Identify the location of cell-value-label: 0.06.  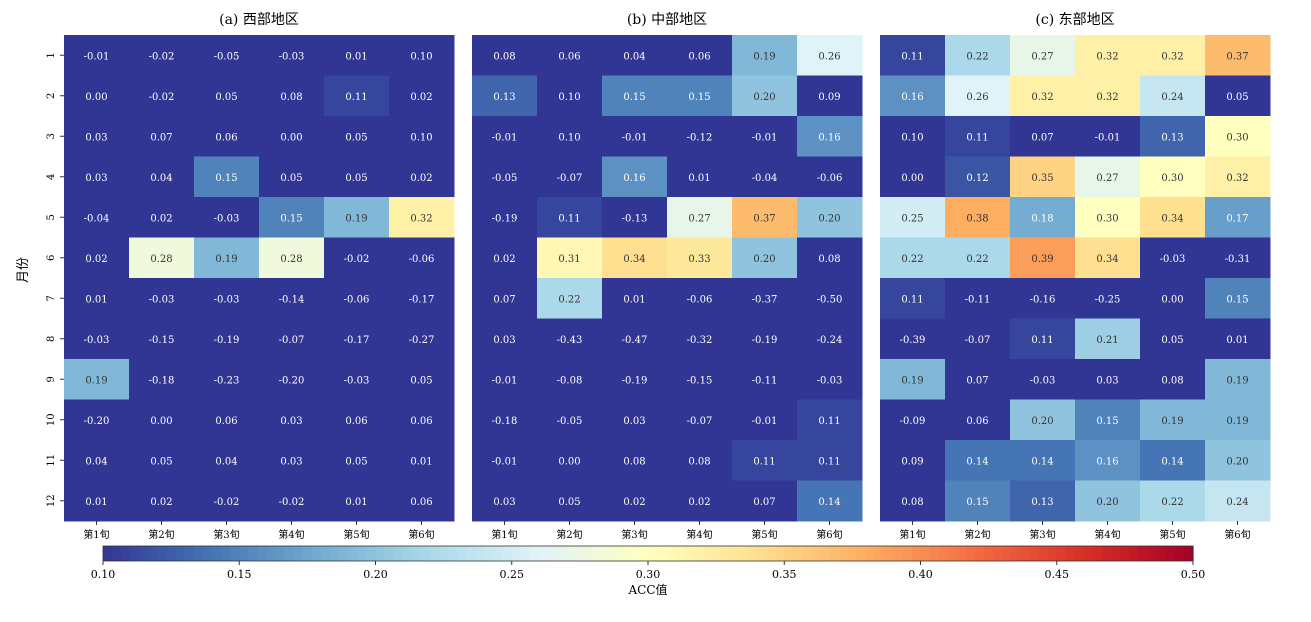
(226, 137).